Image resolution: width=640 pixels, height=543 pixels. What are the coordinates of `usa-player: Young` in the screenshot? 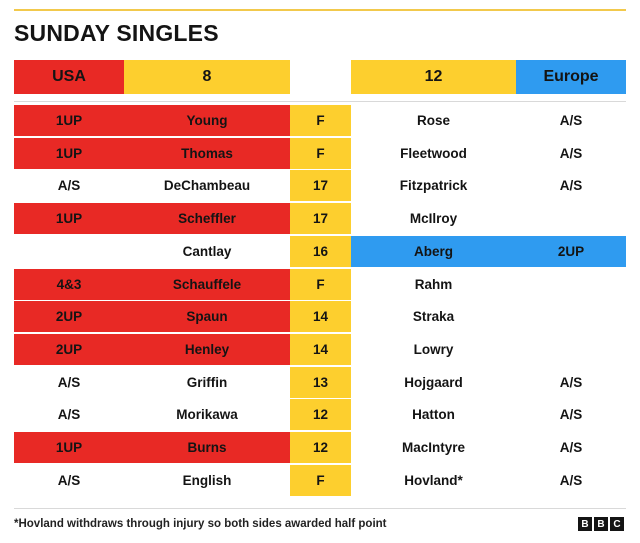 It's located at (207, 120).